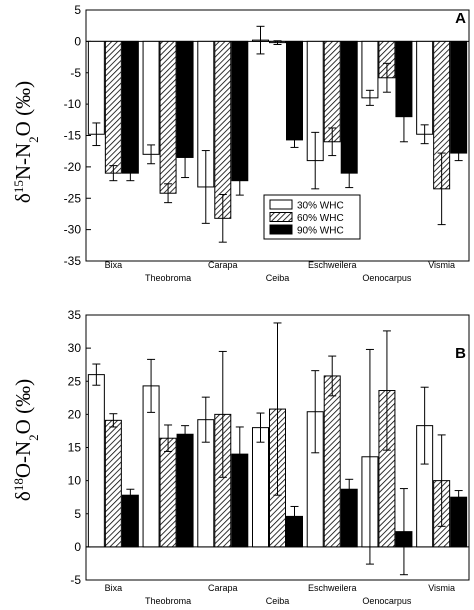 The image size is (474, 610). What do you see at coordinates (26, 440) in the screenshot?
I see `panel-b-ylabel: δ18O-N2O (‰)` at bounding box center [26, 440].